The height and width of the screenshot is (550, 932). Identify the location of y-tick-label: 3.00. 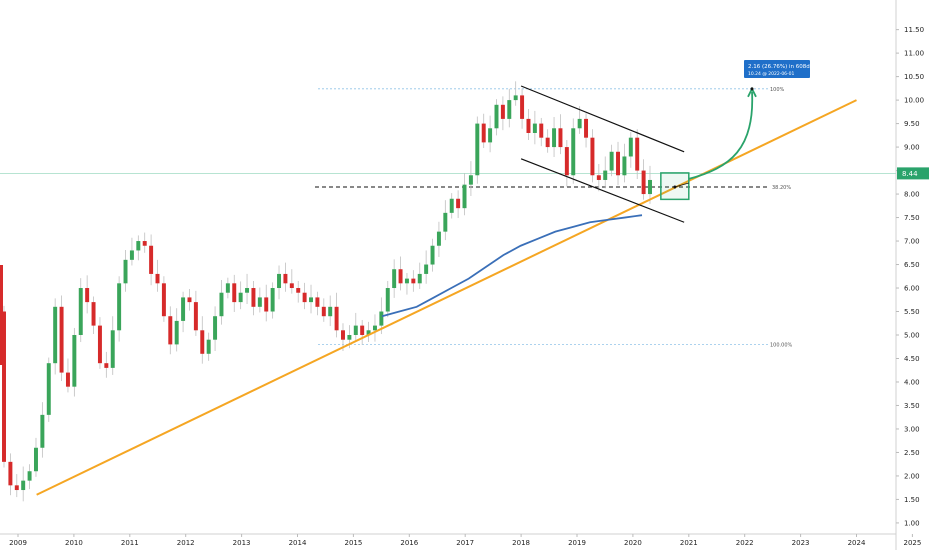
(912, 429).